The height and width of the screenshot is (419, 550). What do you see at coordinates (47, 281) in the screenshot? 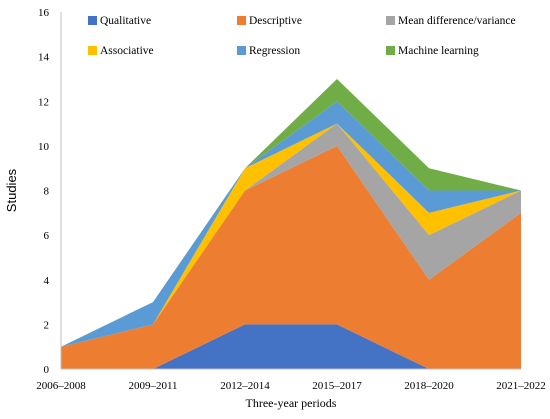
I see `y-tick-label: 4` at bounding box center [47, 281].